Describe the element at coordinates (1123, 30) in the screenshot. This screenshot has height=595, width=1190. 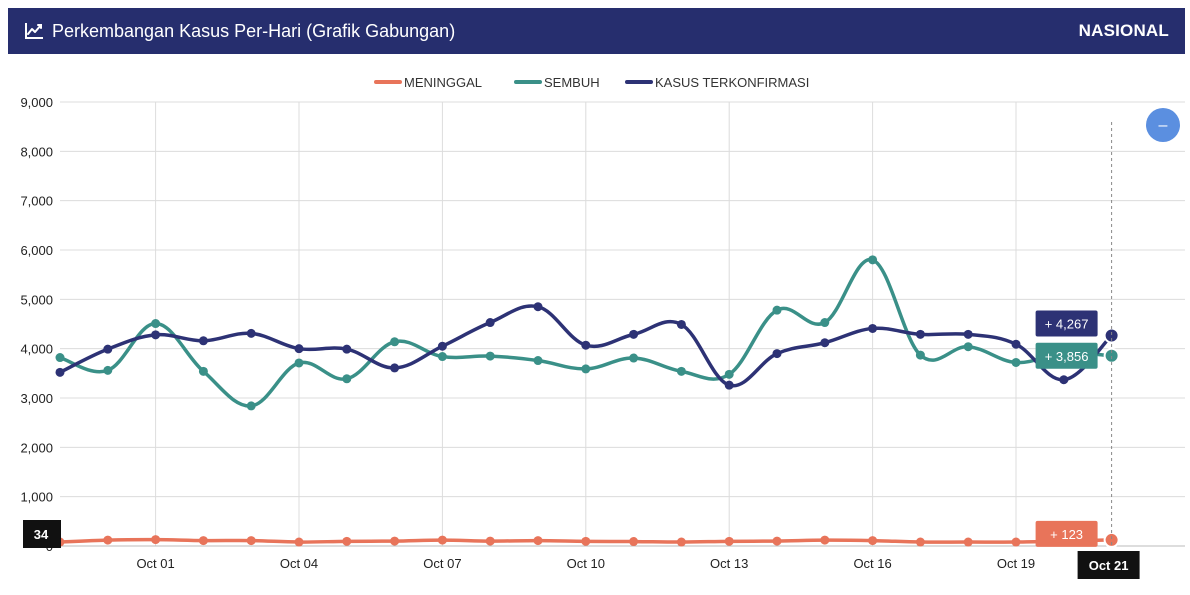
I see `region-label: NASIONAL` at that location.